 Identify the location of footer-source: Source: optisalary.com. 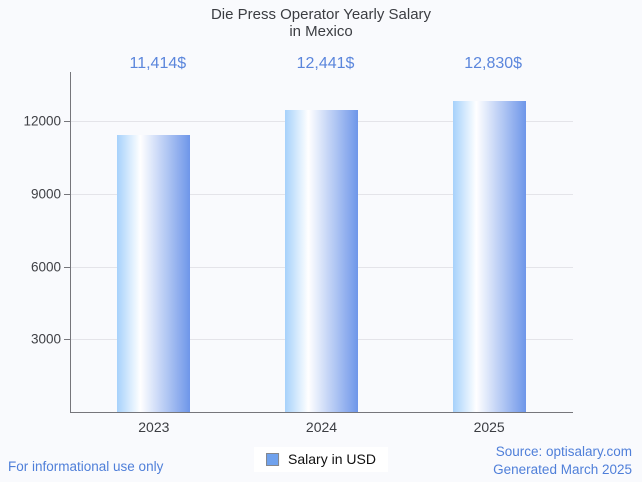
(563, 451).